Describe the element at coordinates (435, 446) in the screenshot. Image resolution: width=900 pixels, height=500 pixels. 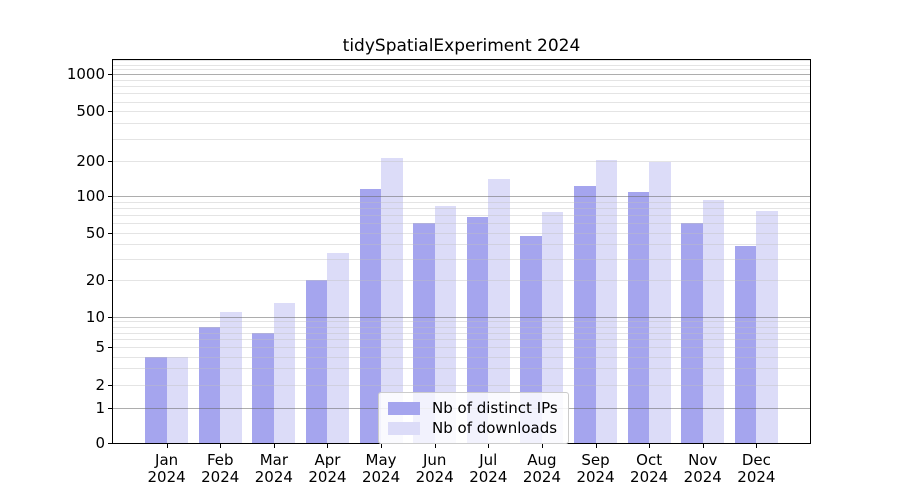
I see `x-tick-mark-jun` at that location.